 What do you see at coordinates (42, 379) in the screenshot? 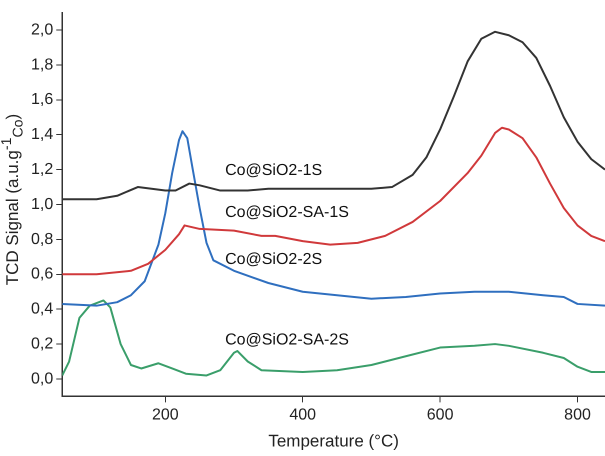
I see `y-tick-label: 0,0` at bounding box center [42, 379].